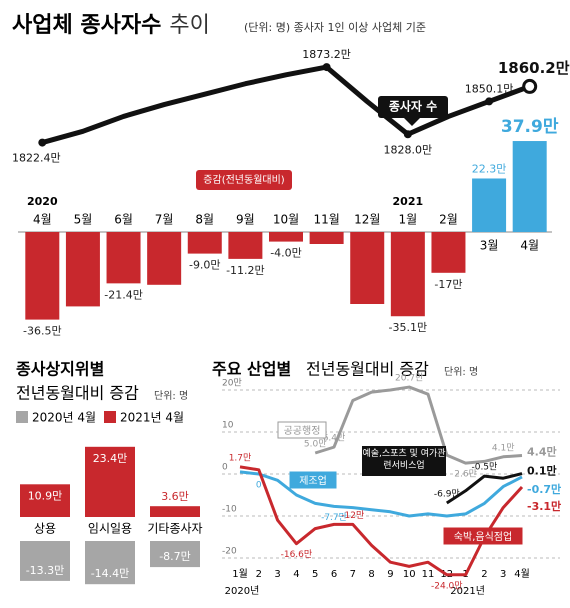 Image resolution: width=570 pixels, height=608 pixels. Describe the element at coordinates (489, 168) in the screenshot. I see `data-label: 22.3만` at that location.